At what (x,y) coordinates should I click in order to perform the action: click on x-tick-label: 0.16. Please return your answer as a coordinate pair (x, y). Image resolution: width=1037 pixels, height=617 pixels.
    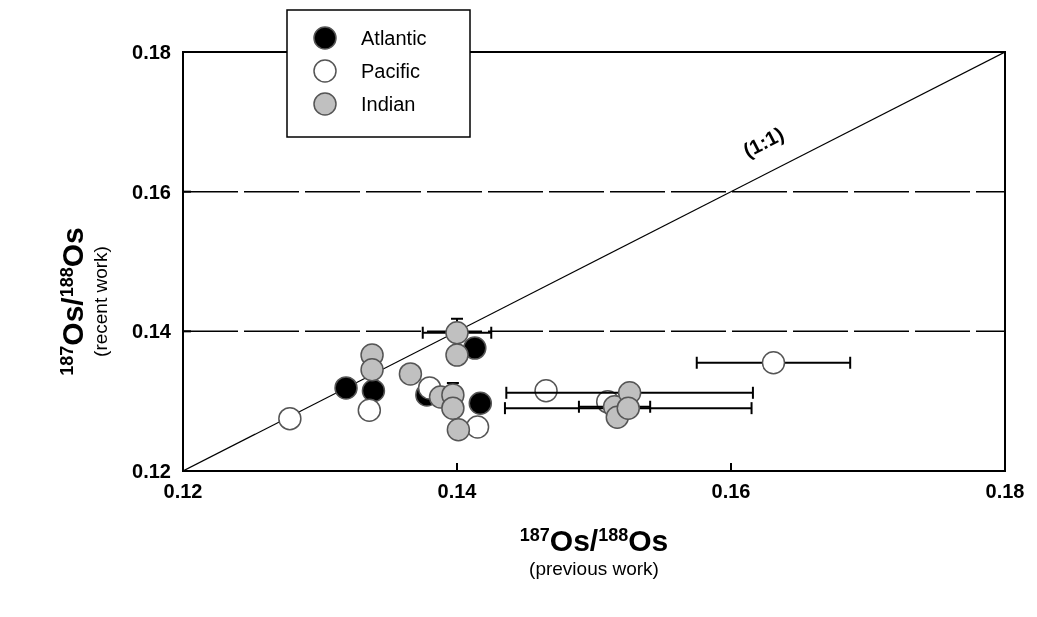
    Looking at the image, I should click on (731, 491).